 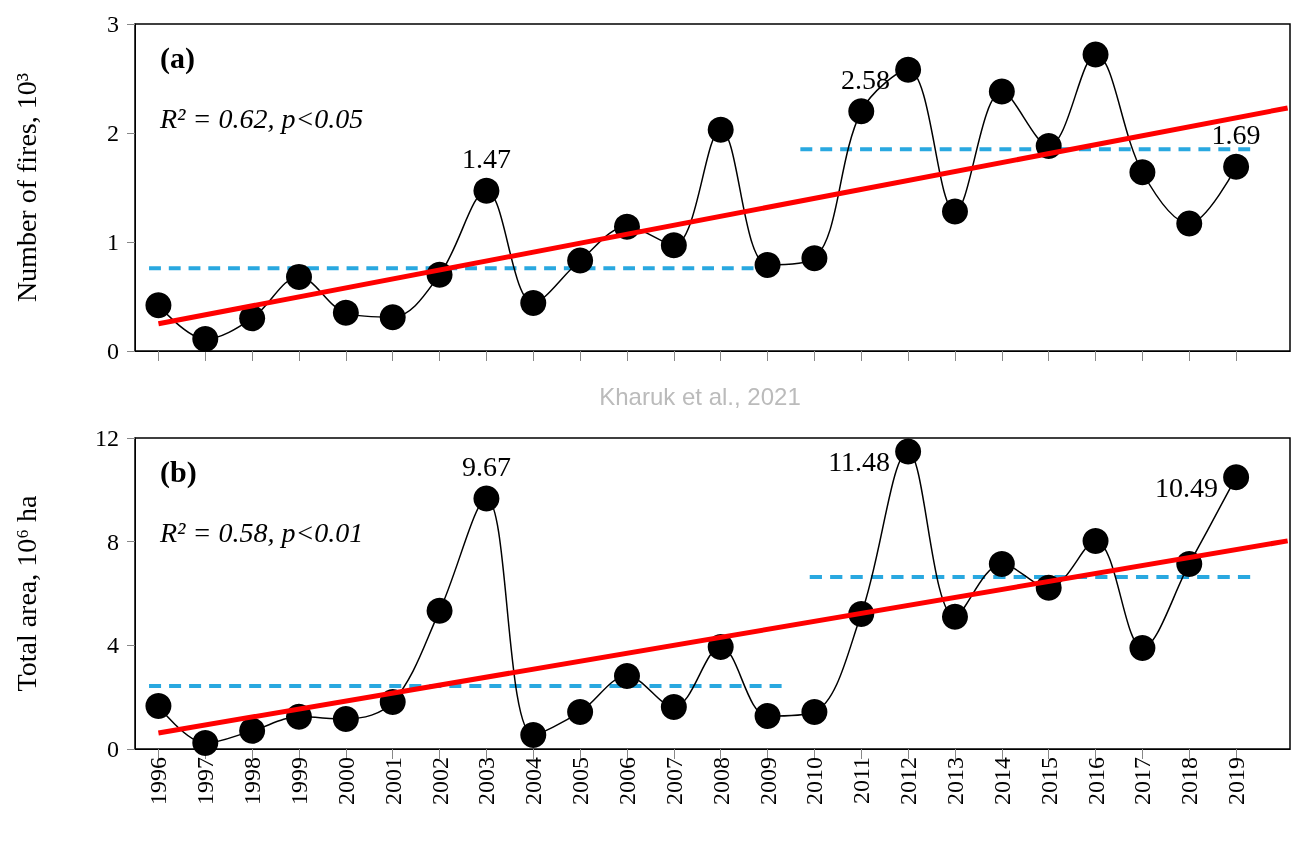 What do you see at coordinates (158, 781) in the screenshot?
I see `x-tick-label: 1996` at bounding box center [158, 781].